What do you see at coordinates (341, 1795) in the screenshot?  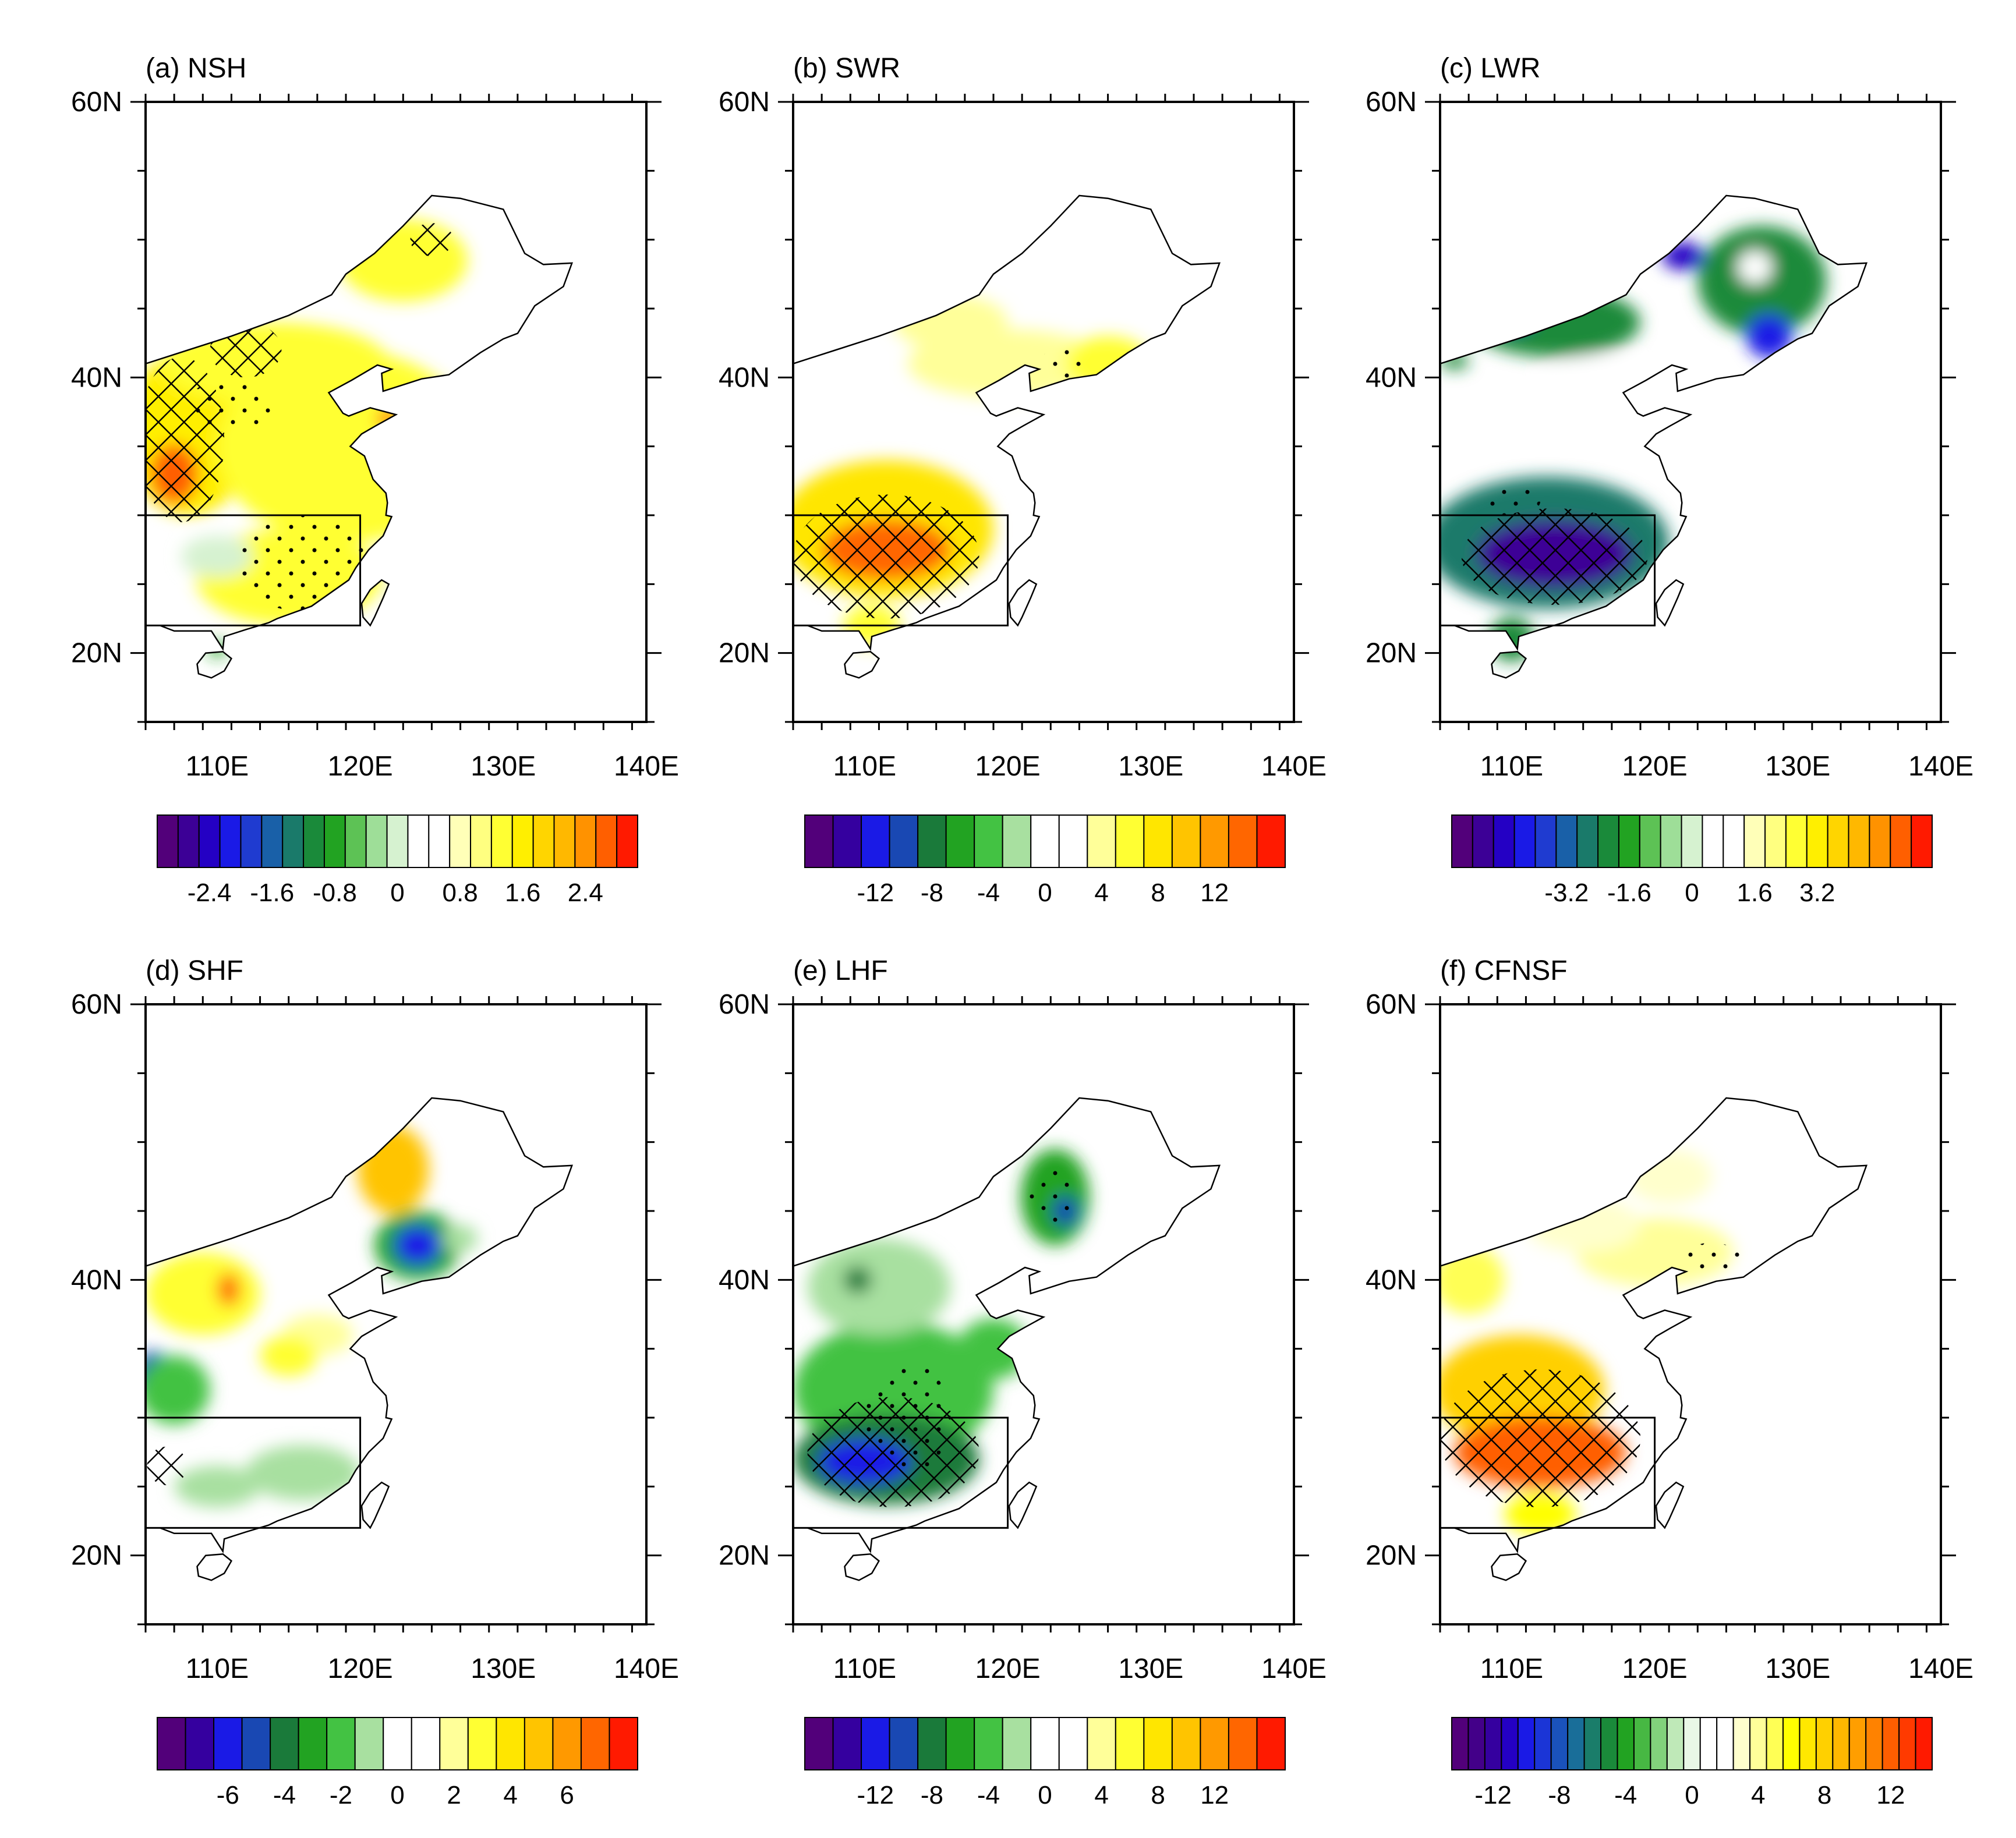 I see `colorbar-label: -2` at bounding box center [341, 1795].